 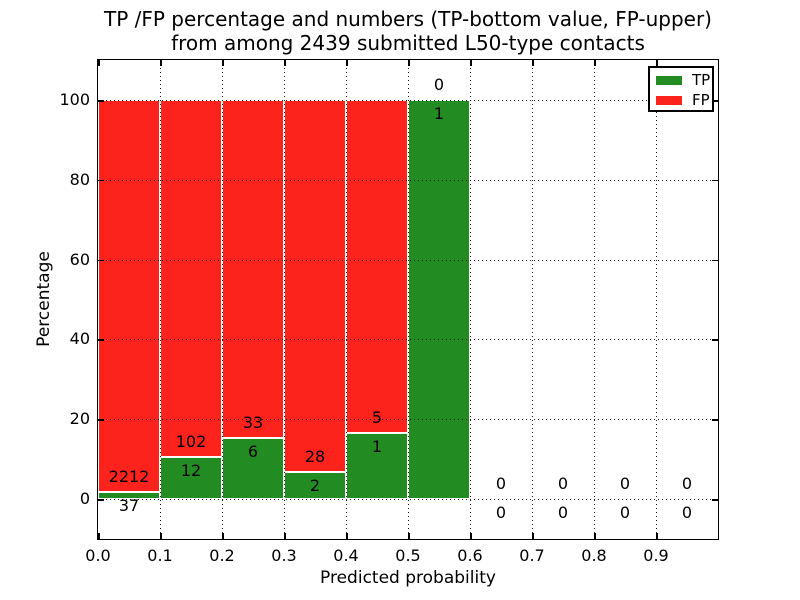 I want to click on tp-count-label-3: 2, so click(x=315, y=486).